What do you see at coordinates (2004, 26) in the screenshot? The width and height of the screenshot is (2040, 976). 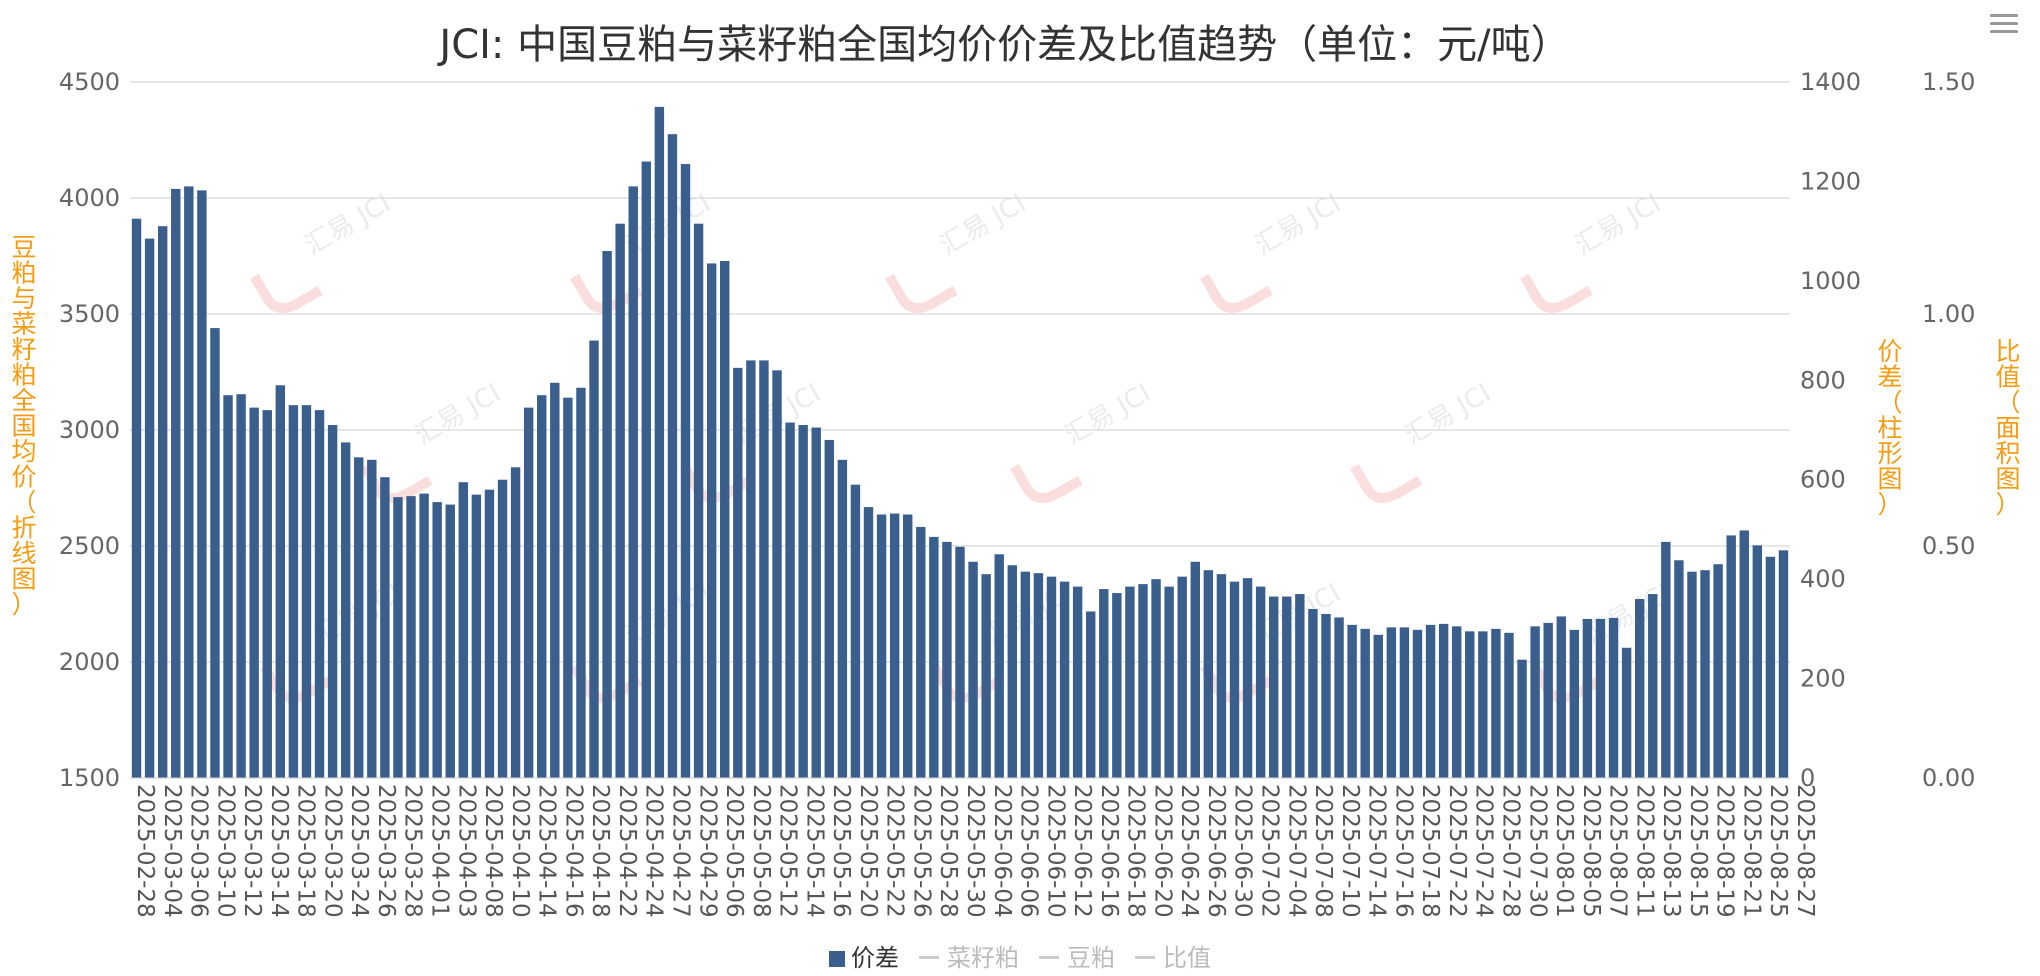 I see `hamburger-menu-icon` at bounding box center [2004, 26].